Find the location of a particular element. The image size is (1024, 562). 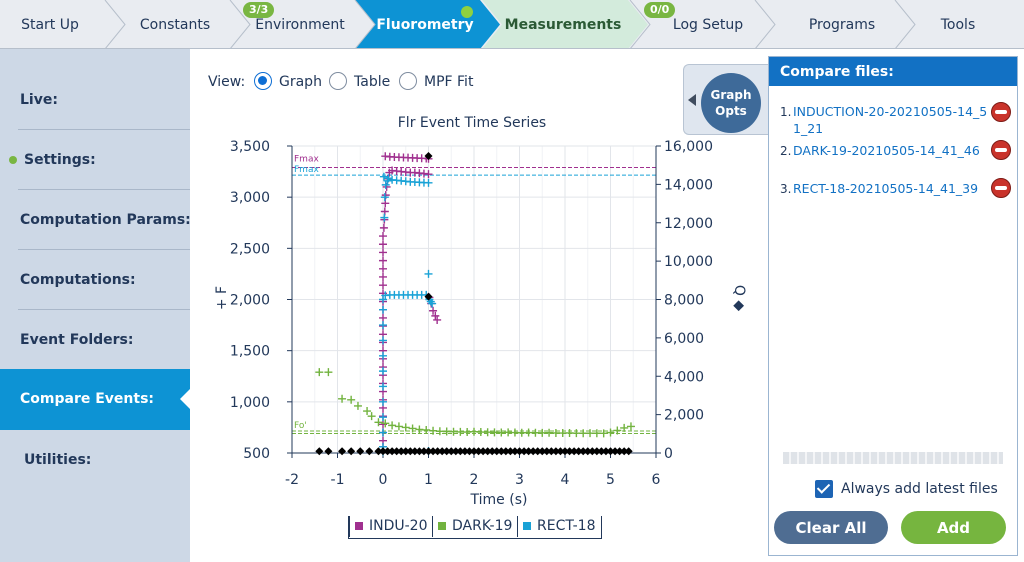

selection-notch is located at coordinates (185, 399).